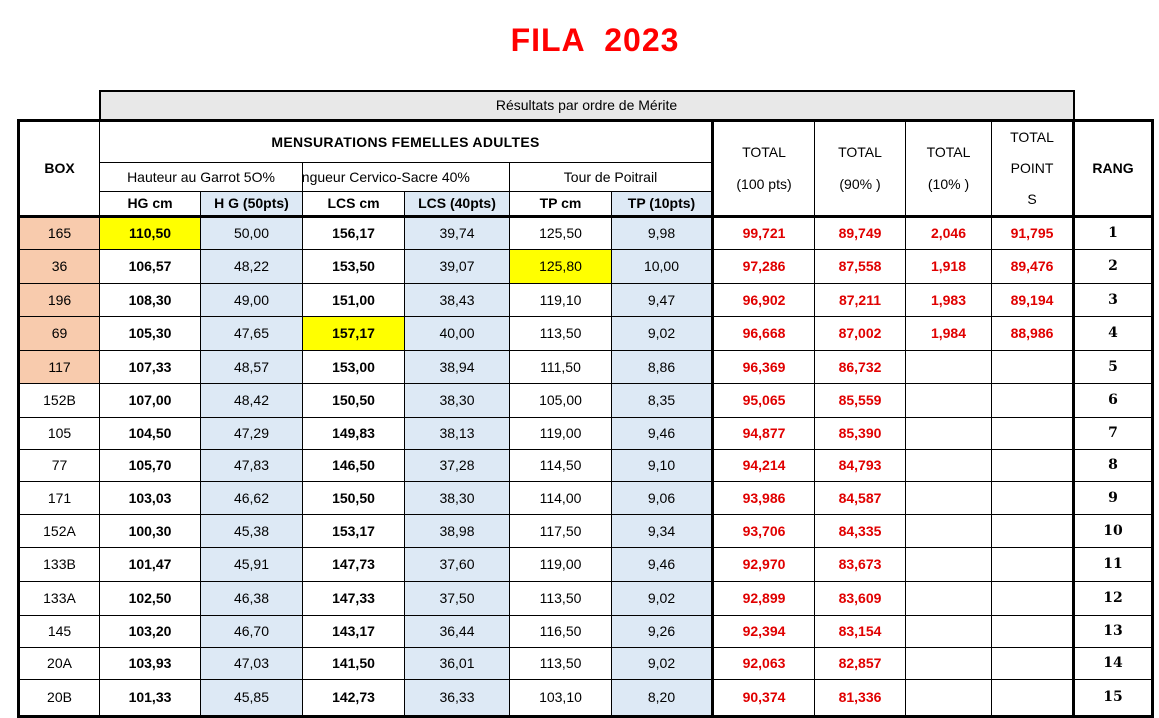  I want to click on cell-lcs-cm: 156,17, so click(353, 232).